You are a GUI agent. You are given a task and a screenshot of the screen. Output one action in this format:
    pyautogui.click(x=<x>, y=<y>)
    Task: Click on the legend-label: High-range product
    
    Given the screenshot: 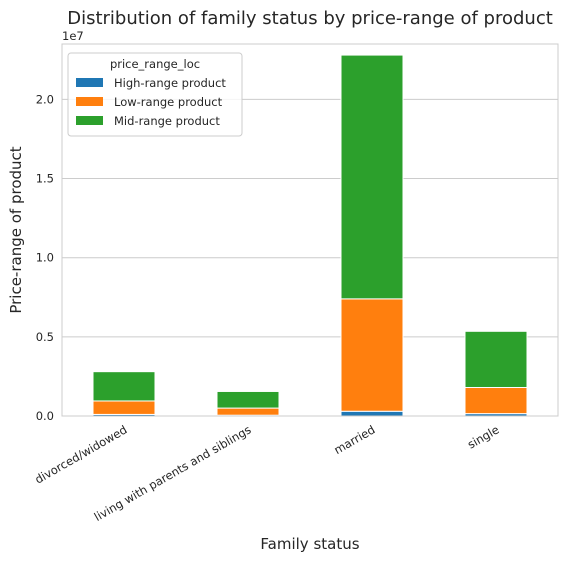 What is the action you would take?
    pyautogui.click(x=170, y=83)
    